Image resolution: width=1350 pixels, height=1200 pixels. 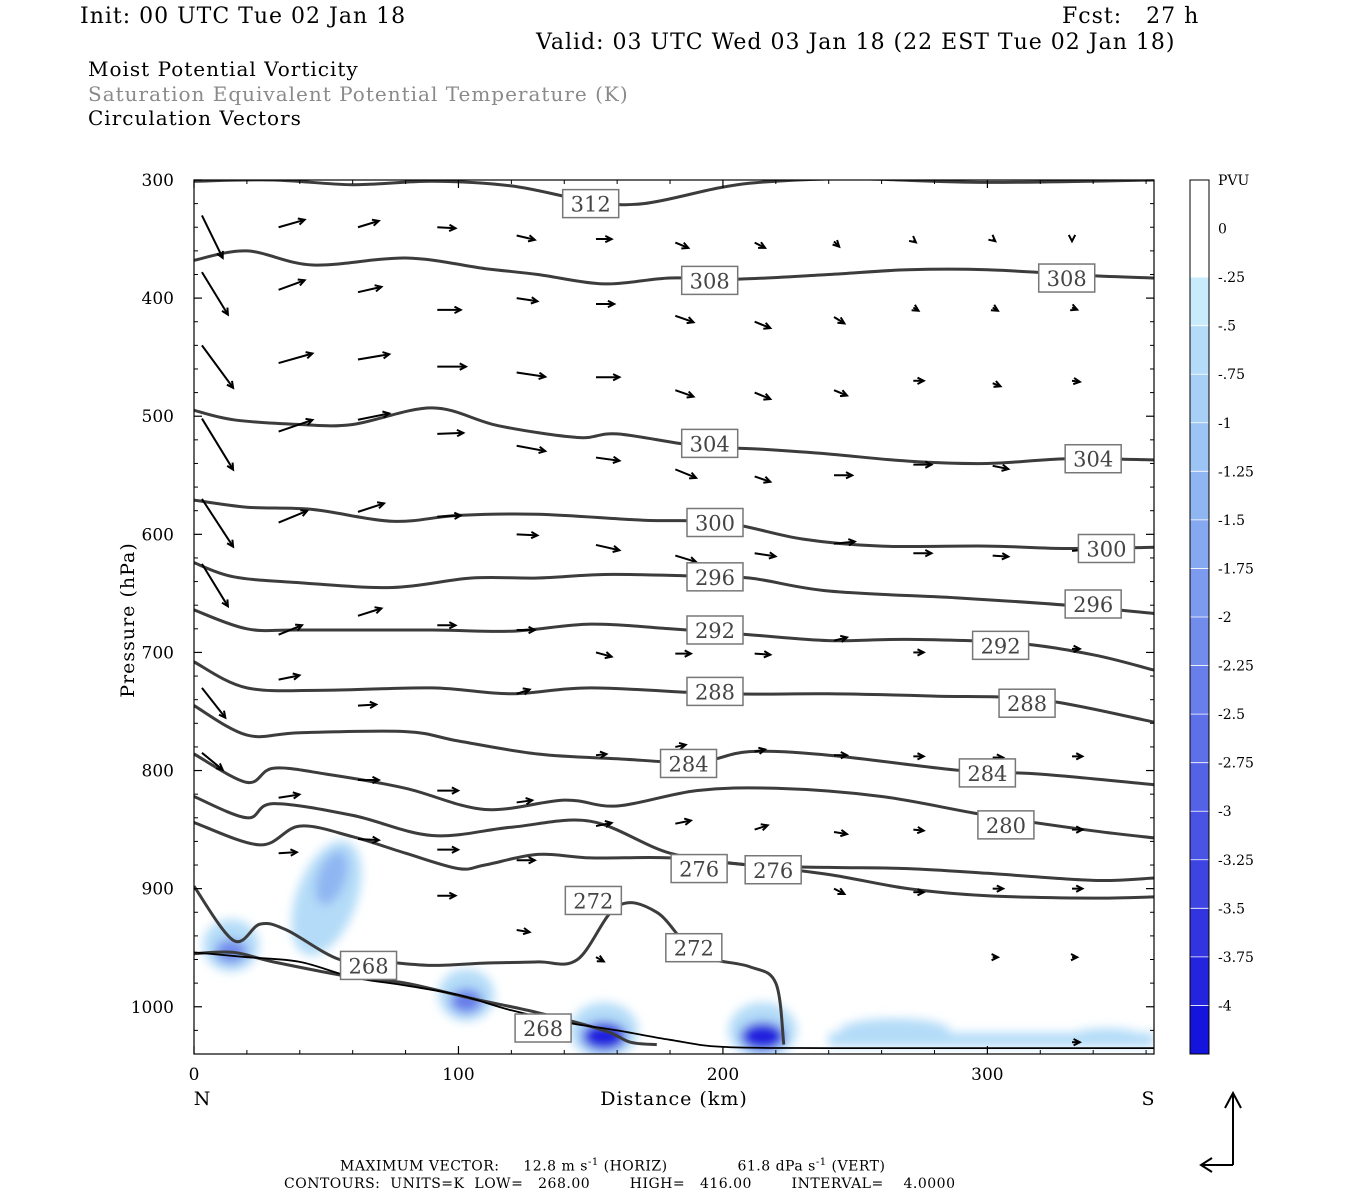 I want to click on contour-label-308-0: 308, so click(x=709, y=280).